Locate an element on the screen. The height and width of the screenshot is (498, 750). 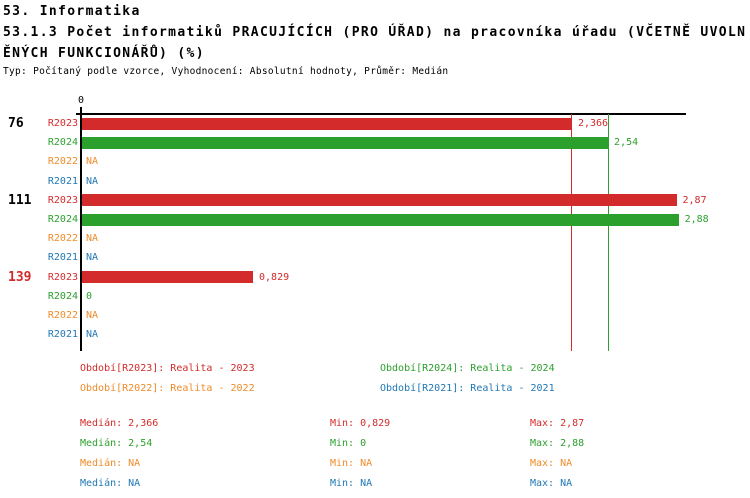
bar-value-label: 2,54 is located at coordinates (626, 143).